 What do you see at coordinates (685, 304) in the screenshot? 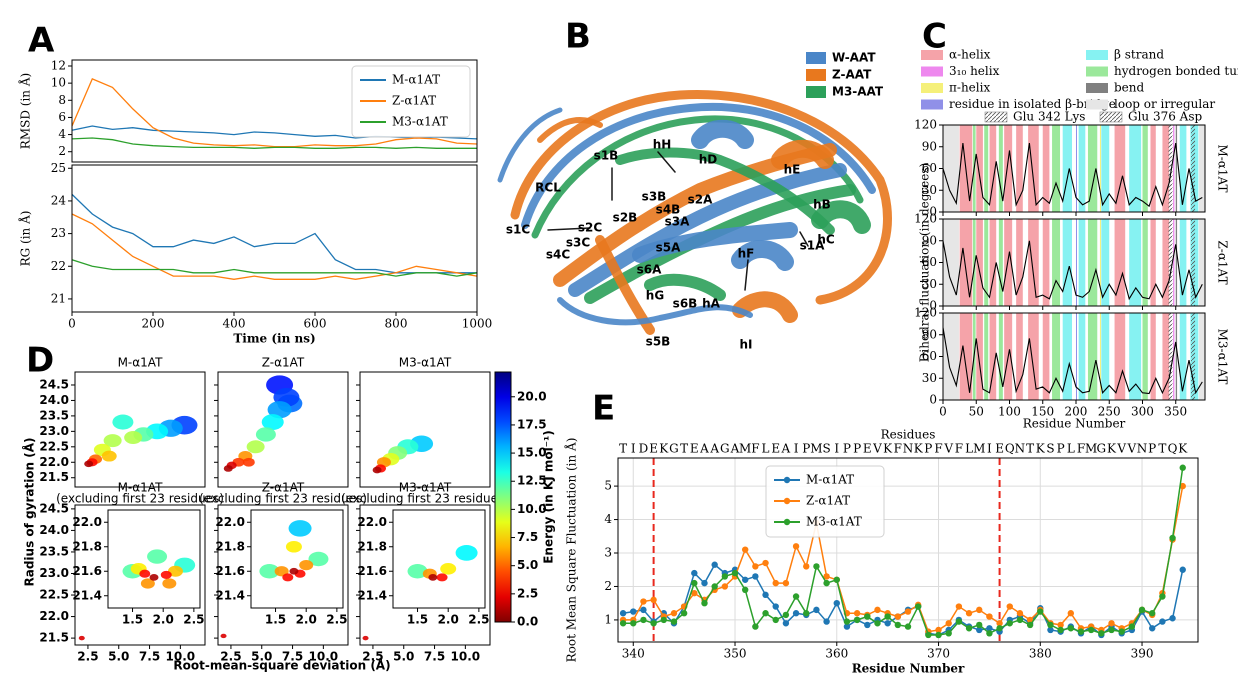
I see `structure-label: s6B` at bounding box center [685, 304].